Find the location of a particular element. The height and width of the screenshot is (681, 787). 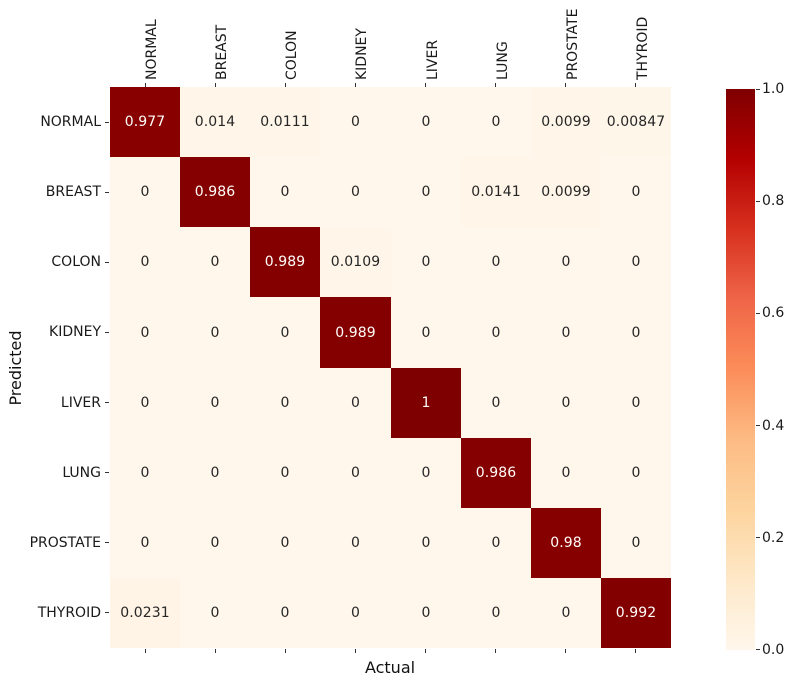

colorbar-tick-label: 0.4 is located at coordinates (773, 425).